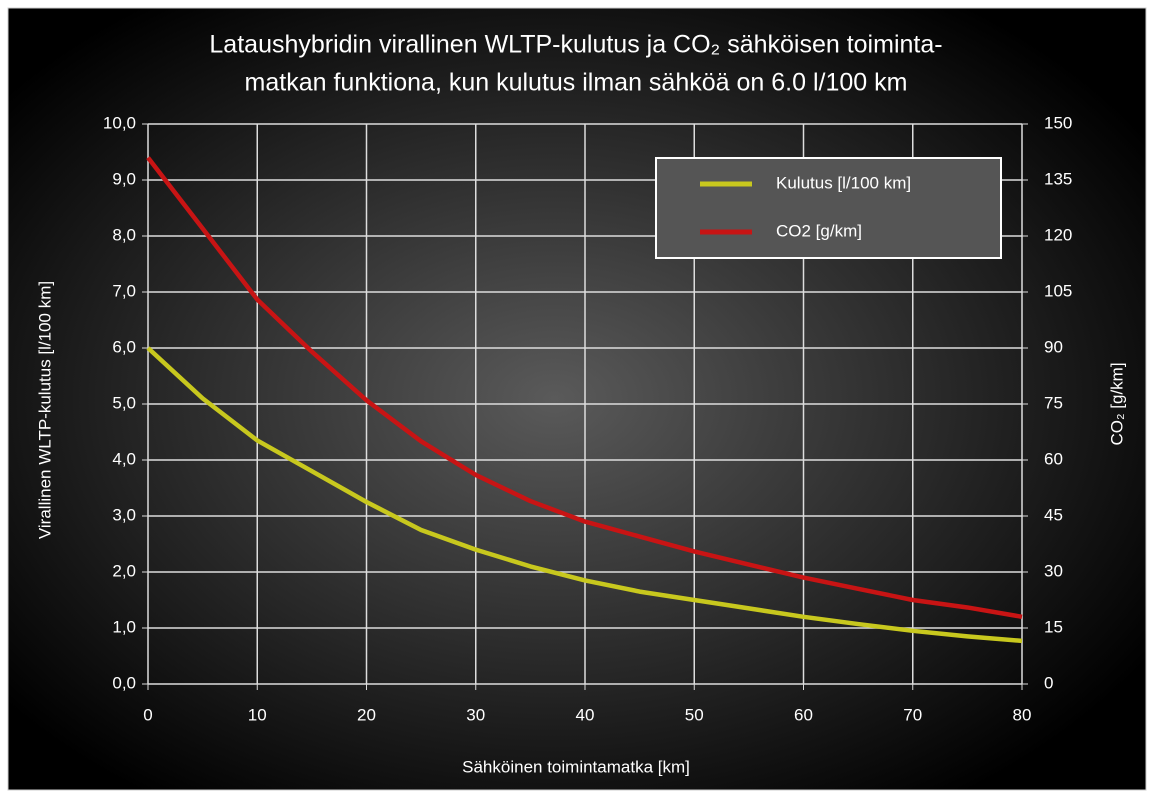  What do you see at coordinates (44, 410) in the screenshot?
I see `y-axis-label: Virallinen WLTP-kulutus [l/100 km]` at bounding box center [44, 410].